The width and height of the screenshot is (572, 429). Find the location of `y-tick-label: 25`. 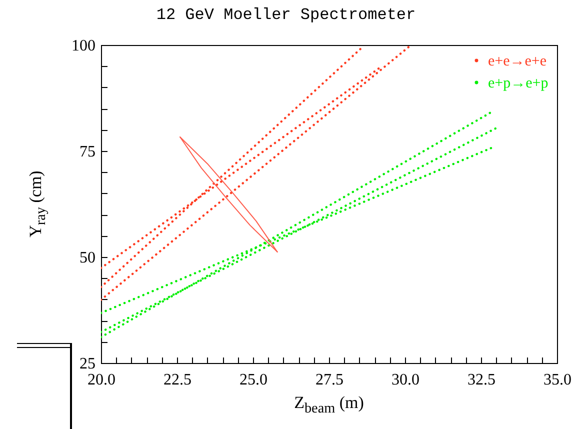

y-tick-label: 25 is located at coordinates (88, 364).